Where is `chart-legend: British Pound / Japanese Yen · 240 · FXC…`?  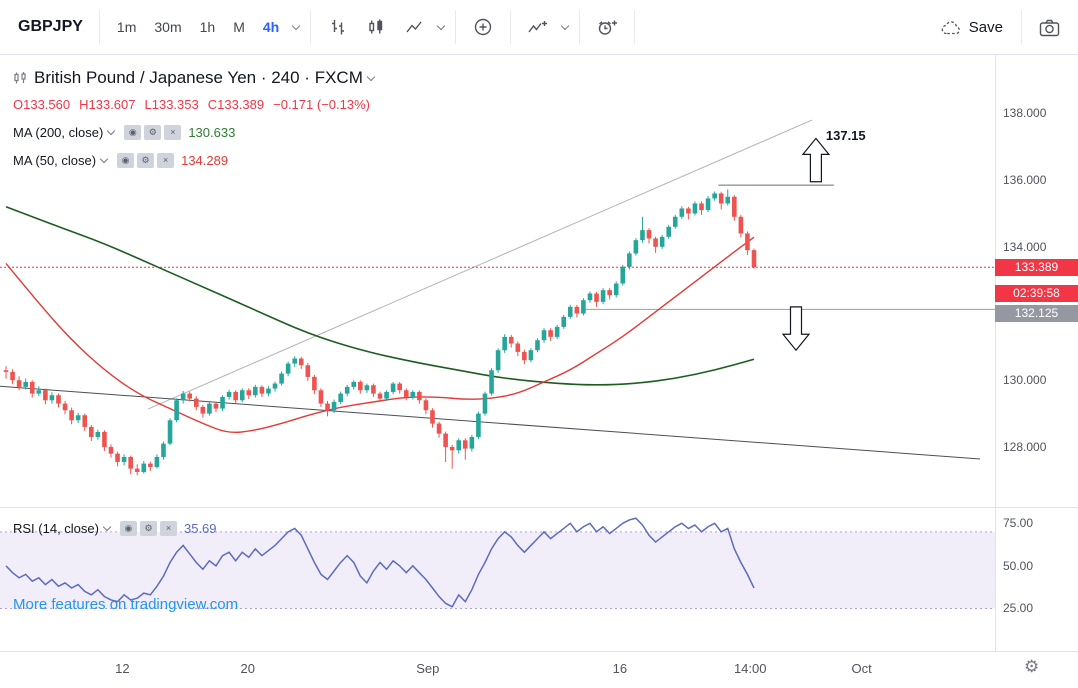 chart-legend: British Pound / Japanese Yen · 240 · FXC… is located at coordinates (195, 118).